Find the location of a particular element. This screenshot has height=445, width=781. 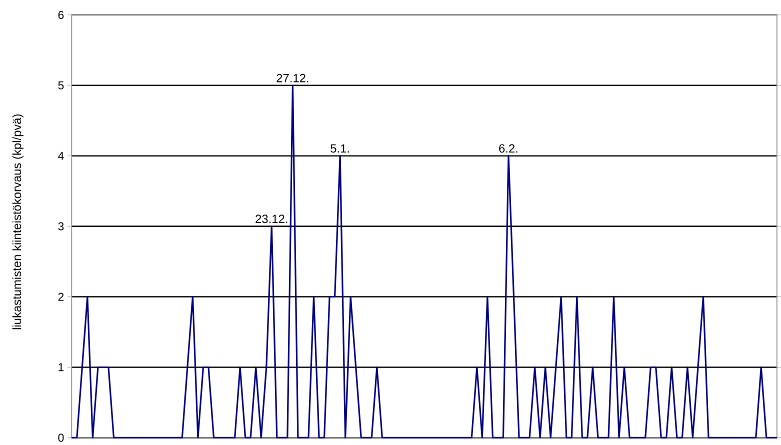

y-tick-label: 2 is located at coordinates (61, 296).